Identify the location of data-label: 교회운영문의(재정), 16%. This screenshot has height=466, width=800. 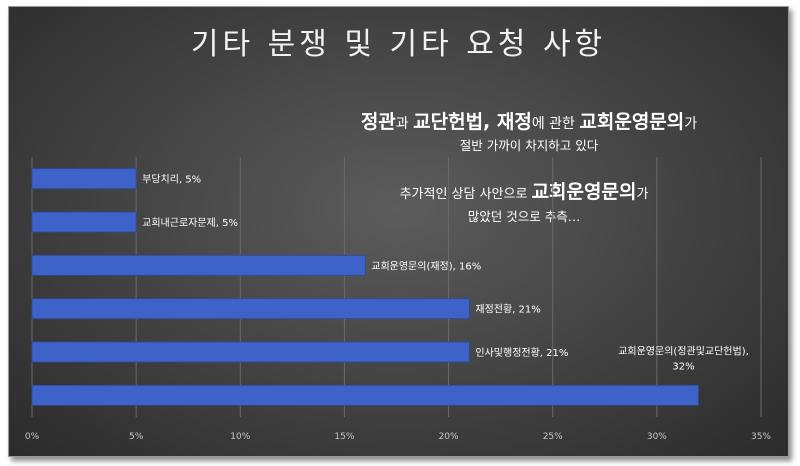
(426, 266).